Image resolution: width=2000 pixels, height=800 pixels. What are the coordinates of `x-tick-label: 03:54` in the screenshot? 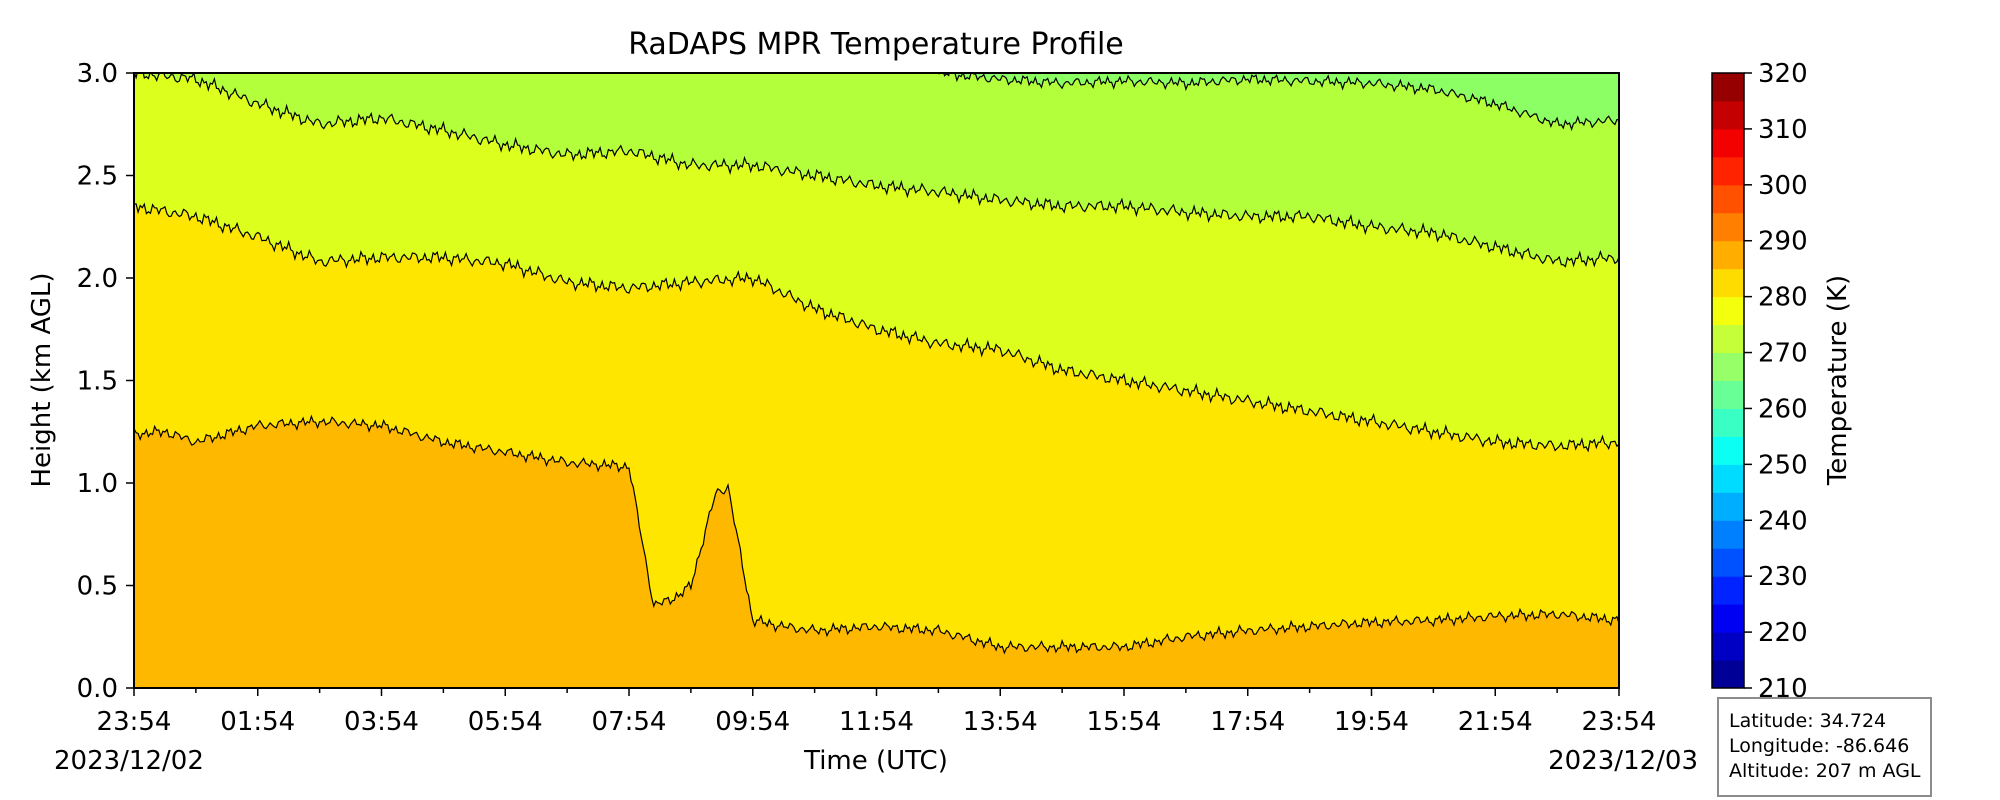 It's located at (381, 722).